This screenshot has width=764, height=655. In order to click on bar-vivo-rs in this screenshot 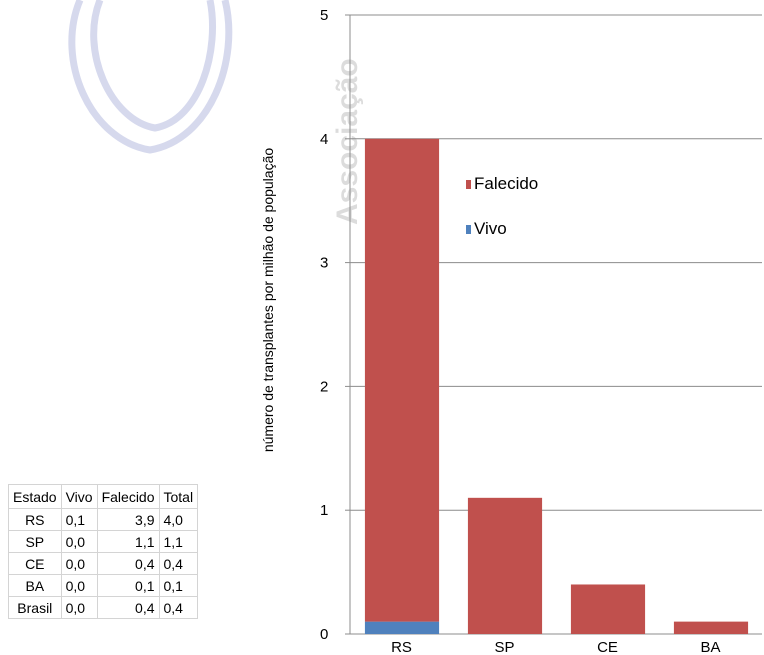, I will do `click(402, 627)`.